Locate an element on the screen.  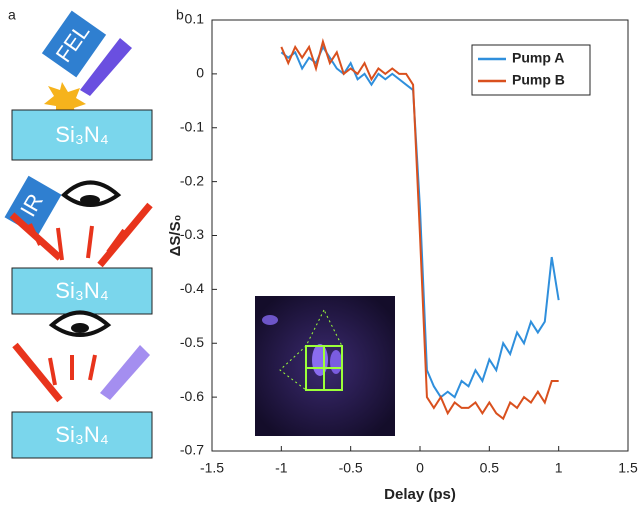
y-tick-label: 0 is located at coordinates (200, 73).